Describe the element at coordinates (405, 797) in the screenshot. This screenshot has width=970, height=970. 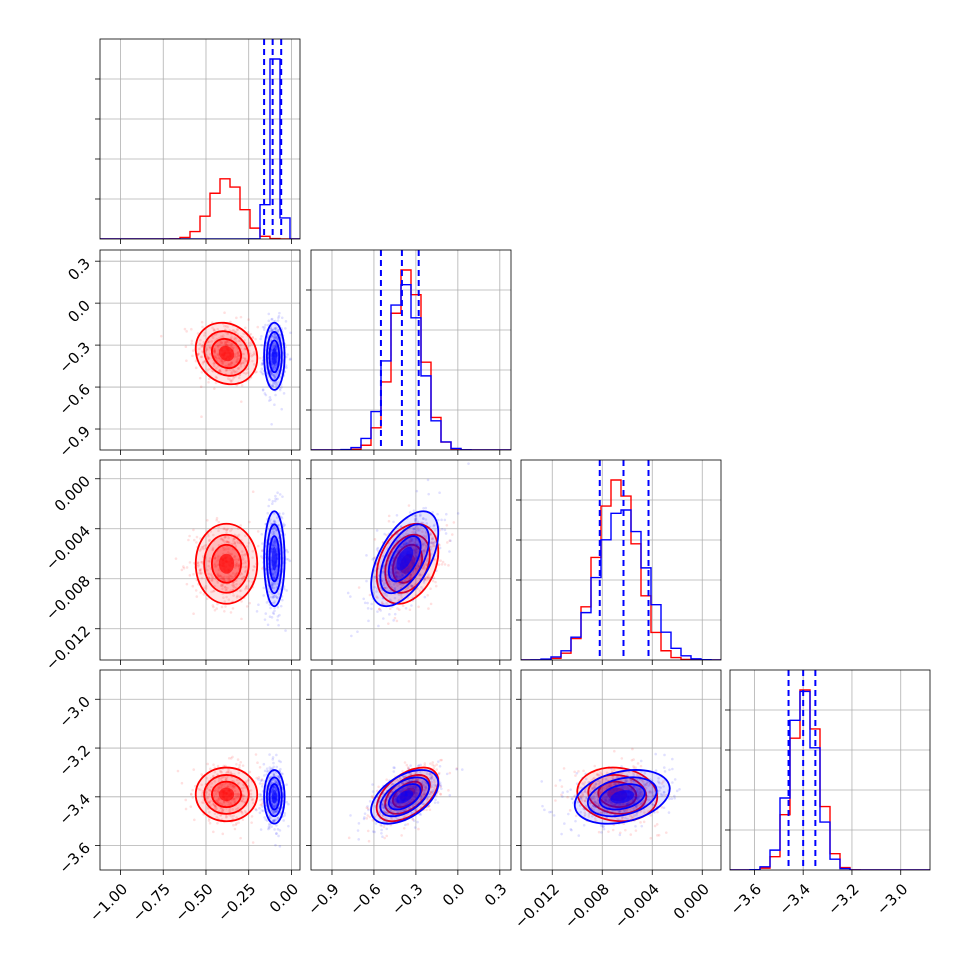
I see `contour-line` at that location.